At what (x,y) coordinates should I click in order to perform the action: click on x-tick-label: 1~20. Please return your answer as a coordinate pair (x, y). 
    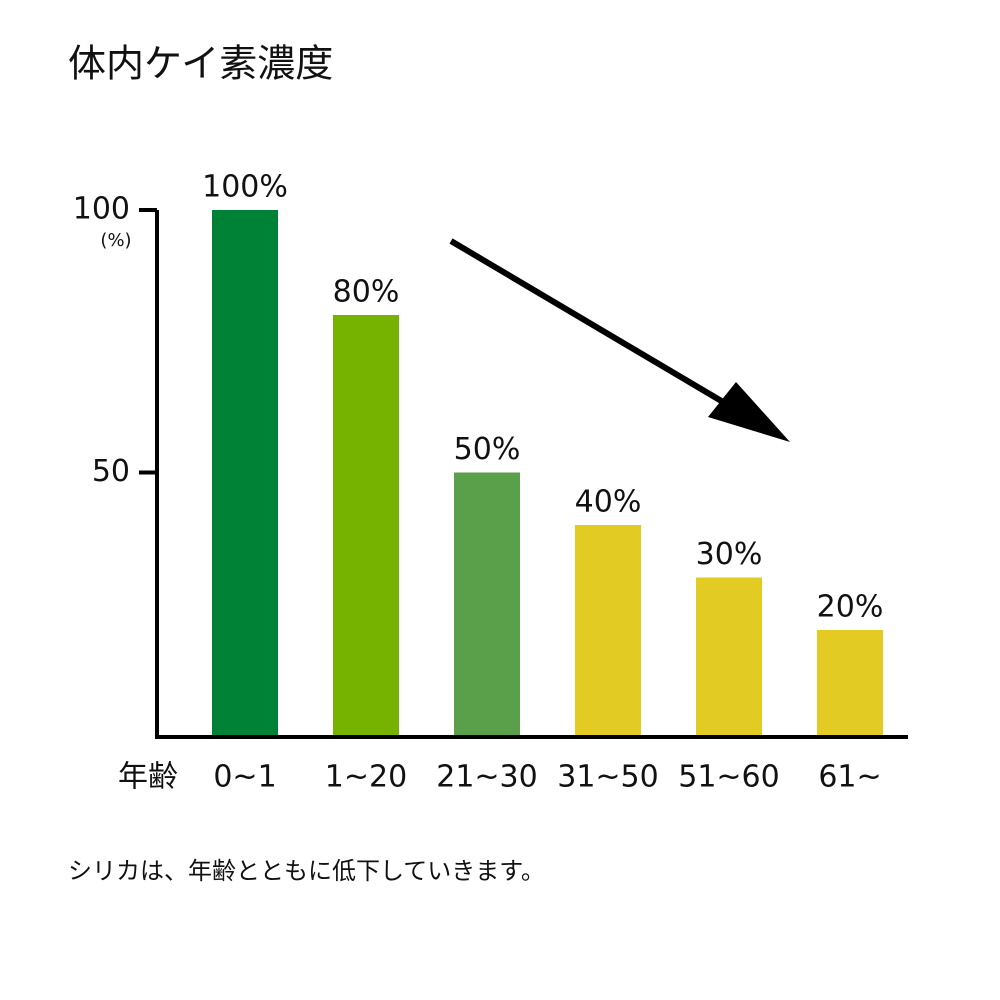
    Looking at the image, I should click on (366, 777).